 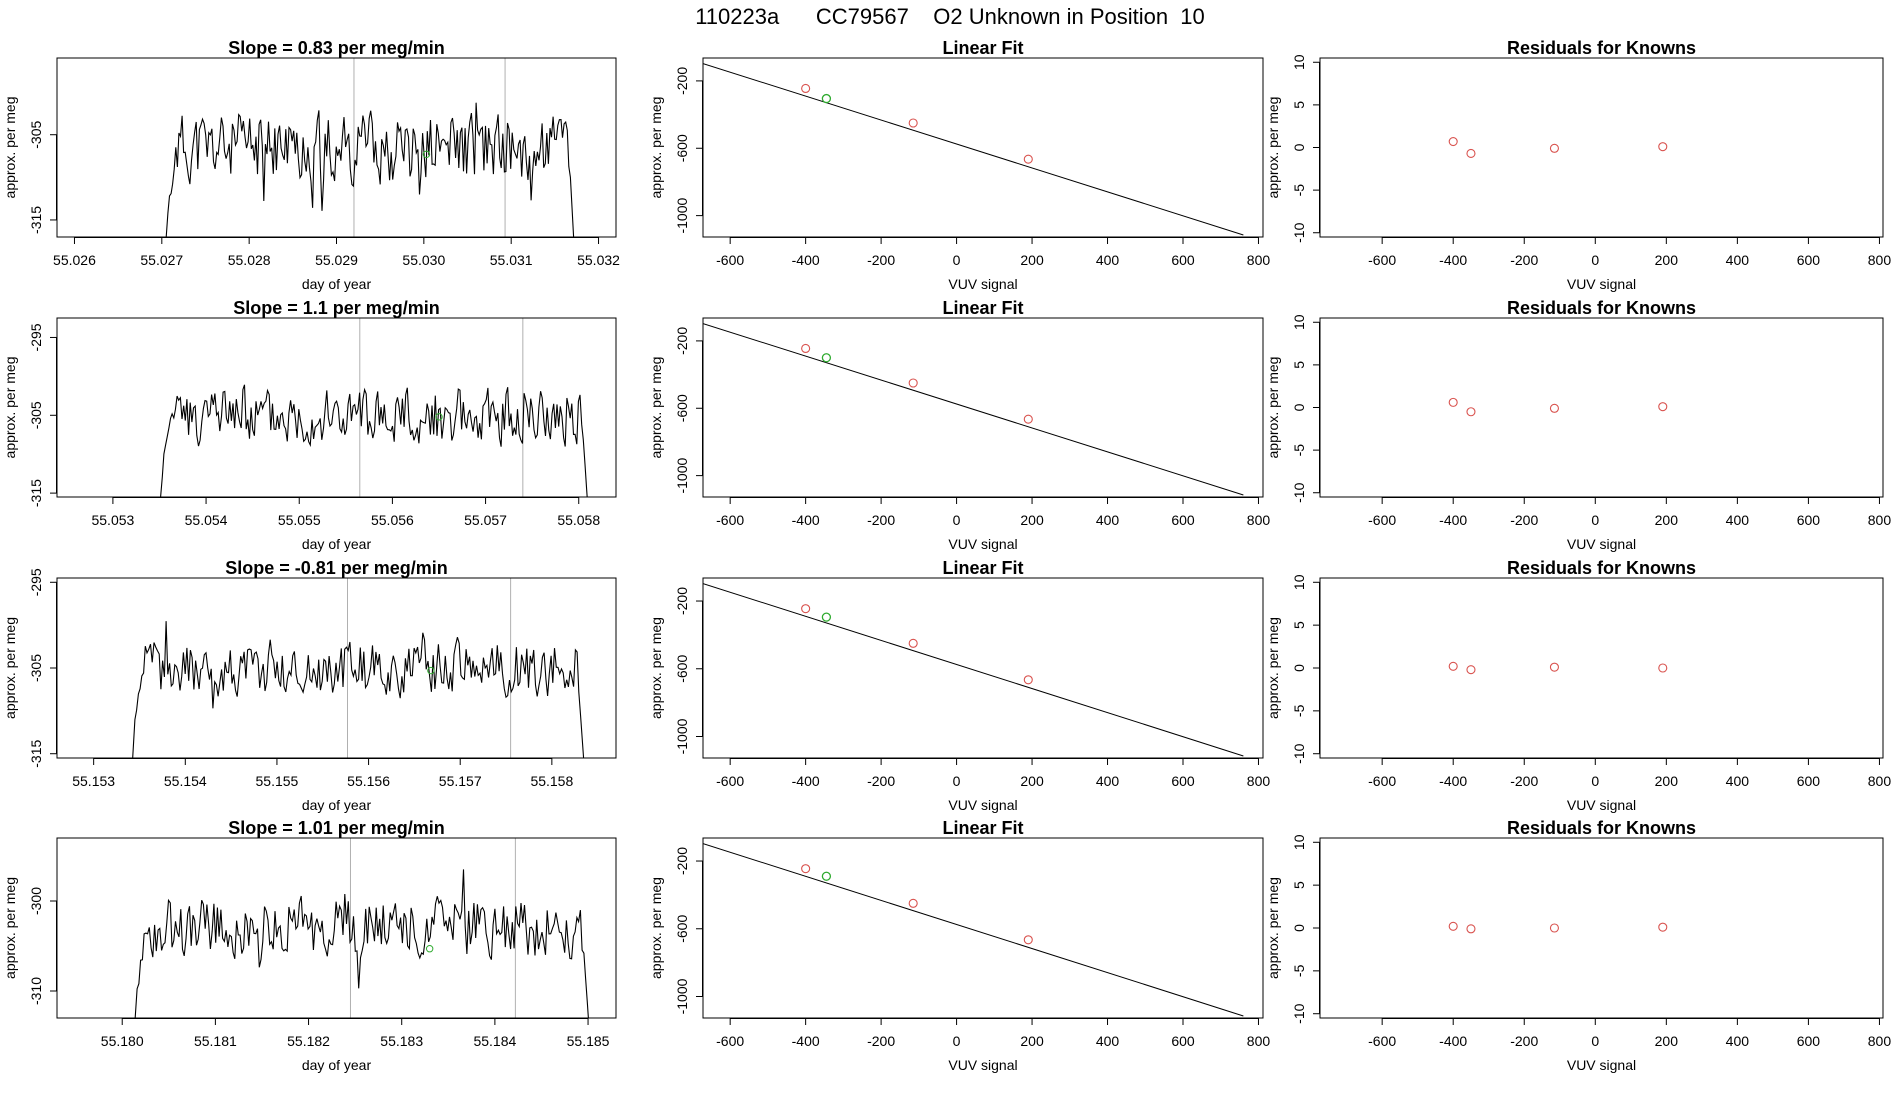 I want to click on x-tick-label: 55.184, so click(x=494, y=1041).